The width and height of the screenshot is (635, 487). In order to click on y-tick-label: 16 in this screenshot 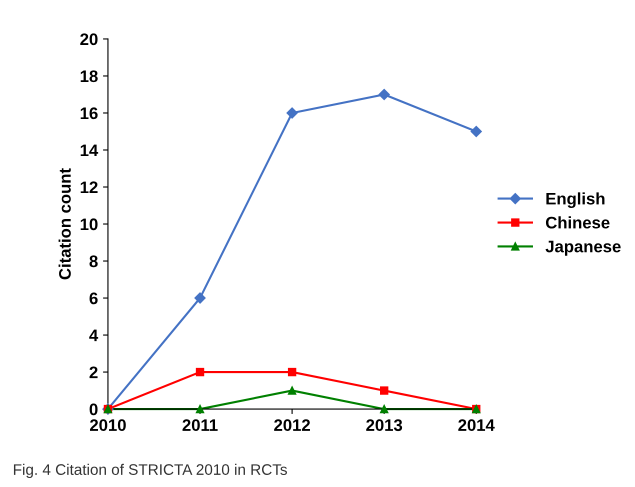, I will do `click(89, 113)`.